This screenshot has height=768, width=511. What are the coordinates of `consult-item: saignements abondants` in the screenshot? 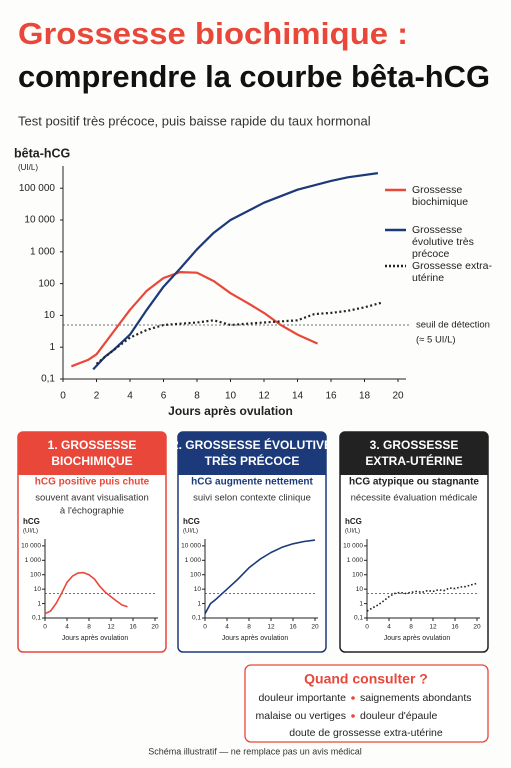 It's located at (416, 698).